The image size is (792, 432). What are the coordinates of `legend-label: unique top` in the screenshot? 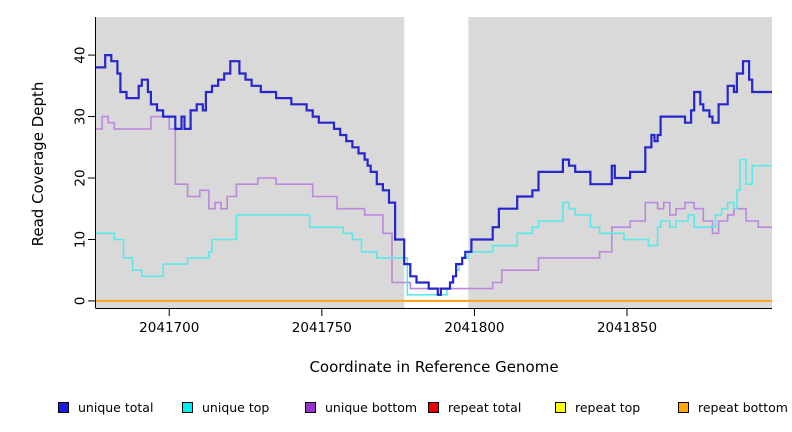 It's located at (236, 407).